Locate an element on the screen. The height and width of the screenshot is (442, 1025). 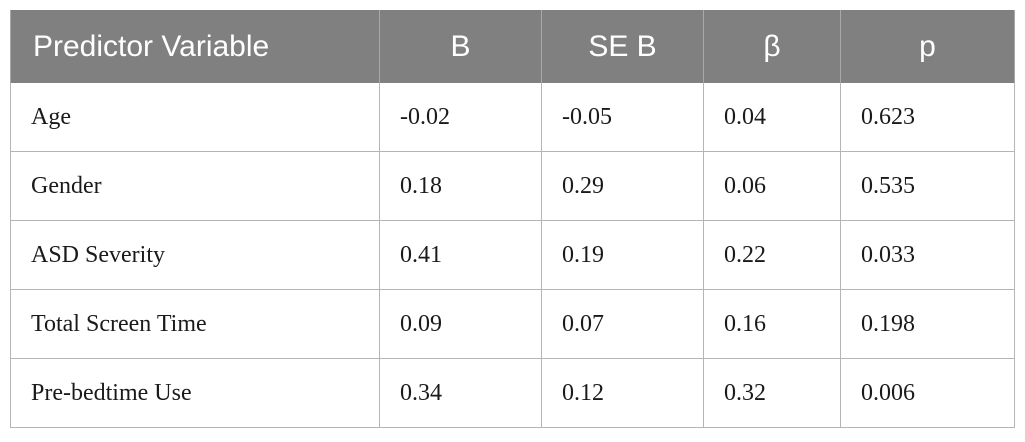
header-predictor-variable: Predictor Variable is located at coordinates (195, 46).